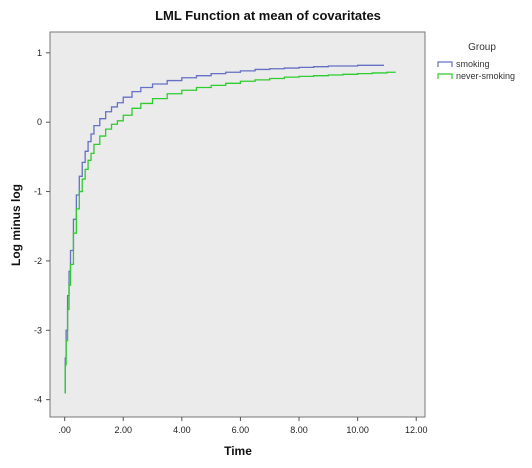 The image size is (532, 468). Describe the element at coordinates (473, 64) in the screenshot. I see `legend-label-smoking: smoking` at that location.